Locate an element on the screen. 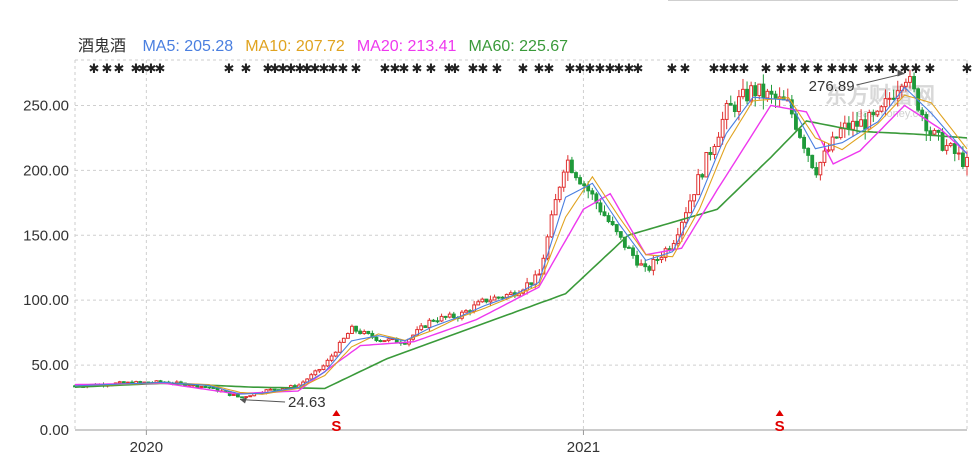  y-tick-label: 0.00 is located at coordinates (54, 430).